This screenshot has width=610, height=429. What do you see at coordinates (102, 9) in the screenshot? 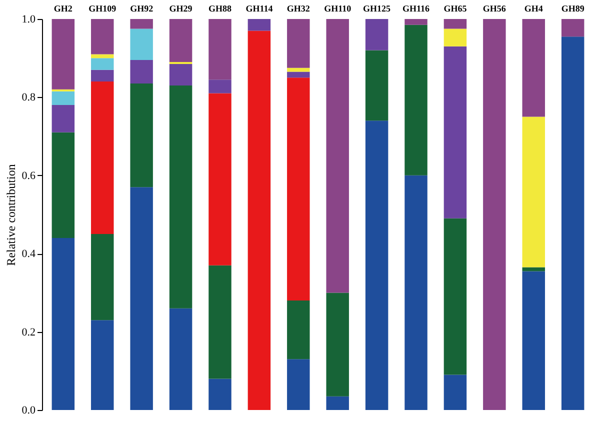
I see `x-tick-label: GH109` at bounding box center [102, 9].